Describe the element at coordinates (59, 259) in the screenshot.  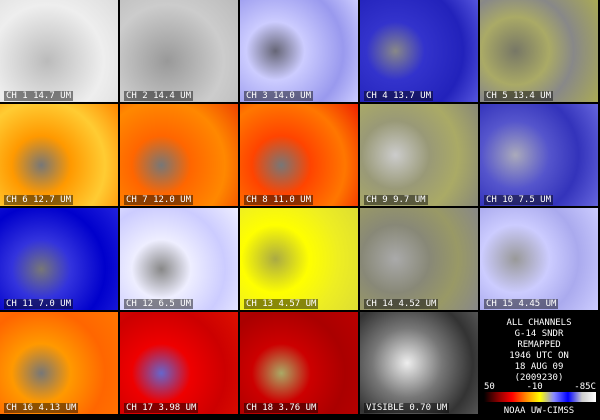
I see `satellite-panel: CH 11 7.0 UM` at that location.